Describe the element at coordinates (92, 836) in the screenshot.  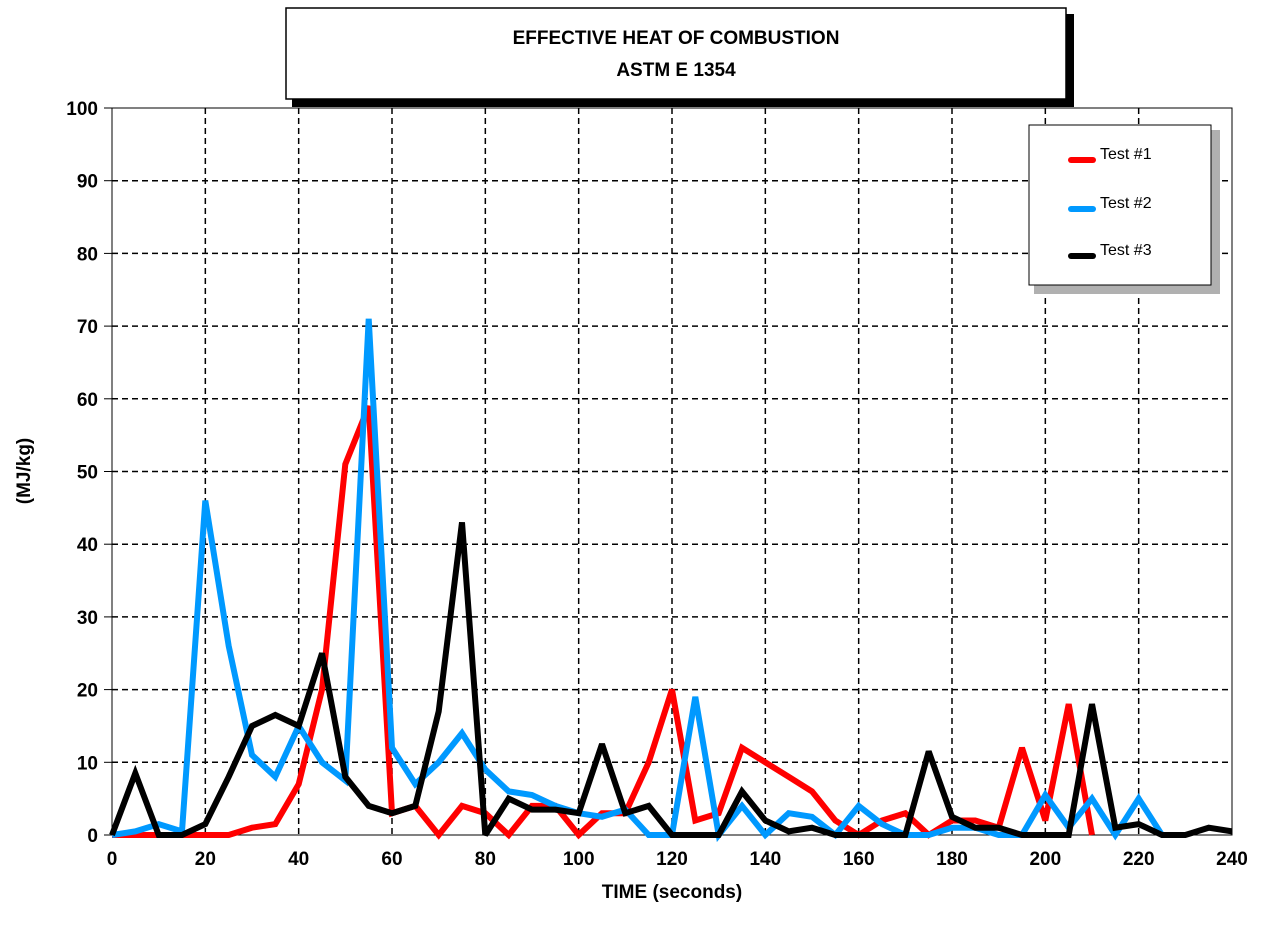
I see `y-tick-label: 0` at that location.